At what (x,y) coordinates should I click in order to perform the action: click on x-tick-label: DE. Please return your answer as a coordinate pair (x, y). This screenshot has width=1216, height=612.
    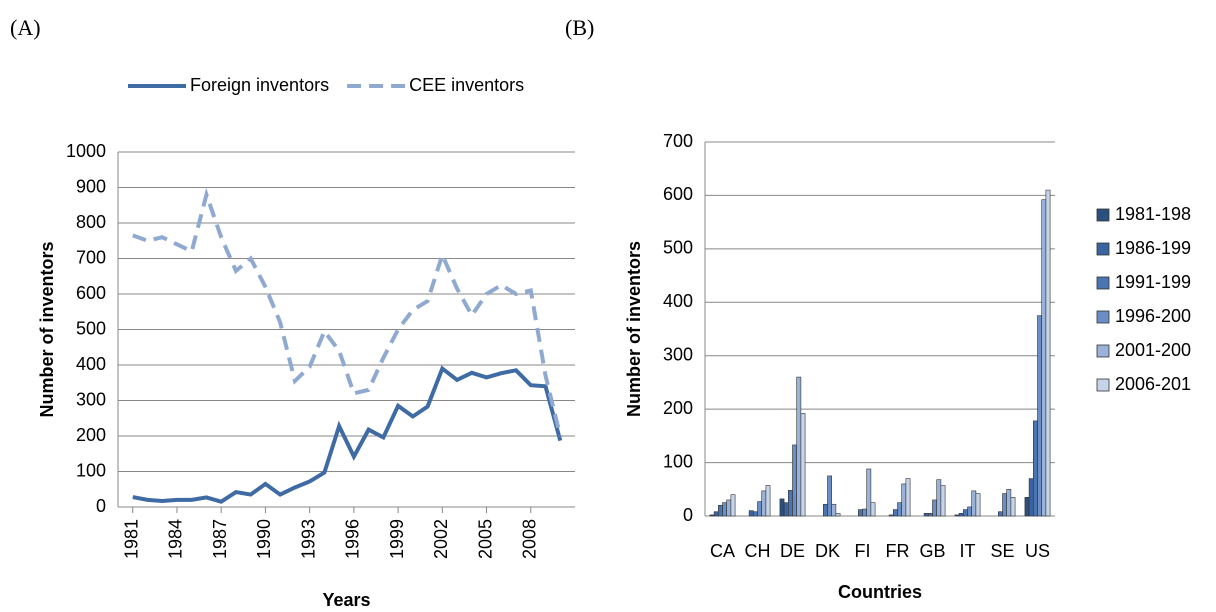
    Looking at the image, I should click on (792, 551).